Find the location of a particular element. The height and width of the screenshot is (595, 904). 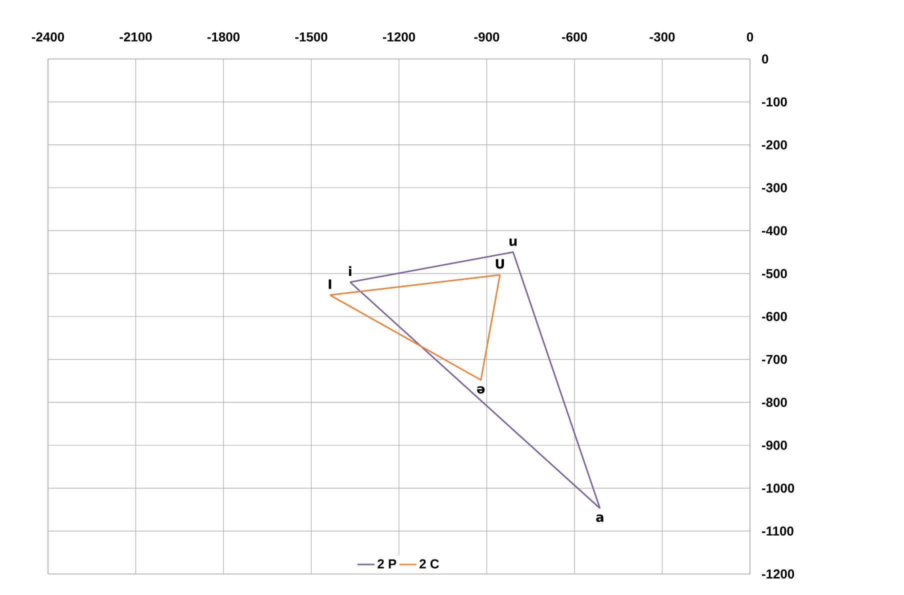

y-tick-label: -1100 is located at coordinates (778, 531).